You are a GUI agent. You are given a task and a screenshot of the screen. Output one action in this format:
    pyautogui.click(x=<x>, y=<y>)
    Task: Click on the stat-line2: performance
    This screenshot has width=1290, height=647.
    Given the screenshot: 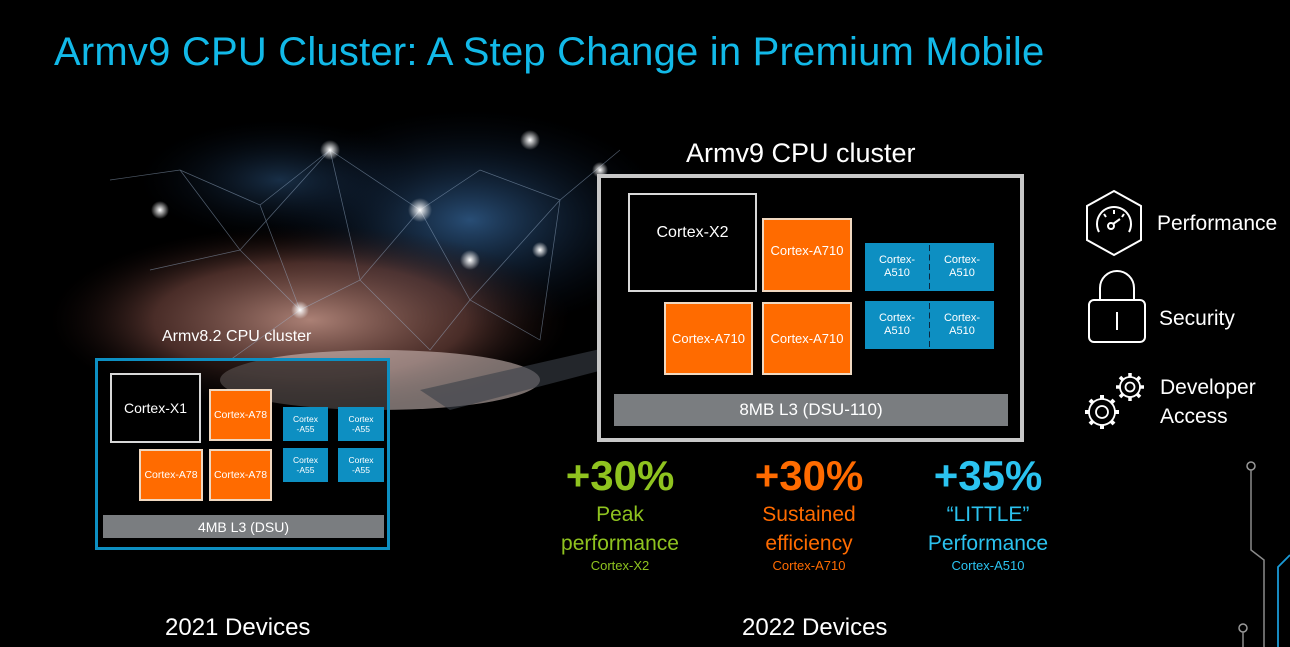 What is the action you would take?
    pyautogui.click(x=620, y=543)
    